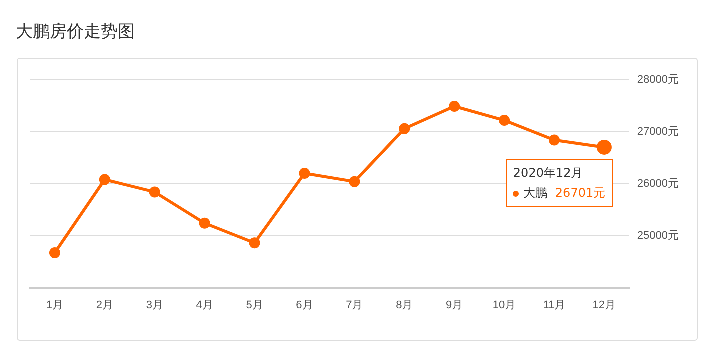 The image size is (715, 357). Describe the element at coordinates (305, 305) in the screenshot. I see `x-tick-label: 6月` at that location.